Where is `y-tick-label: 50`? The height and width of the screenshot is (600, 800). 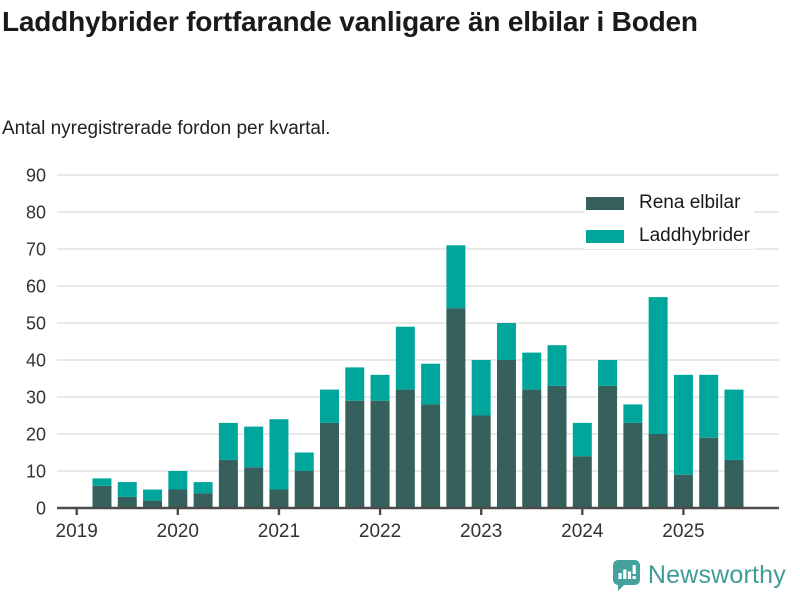
y-tick-label: 50 is located at coordinates (36, 324).